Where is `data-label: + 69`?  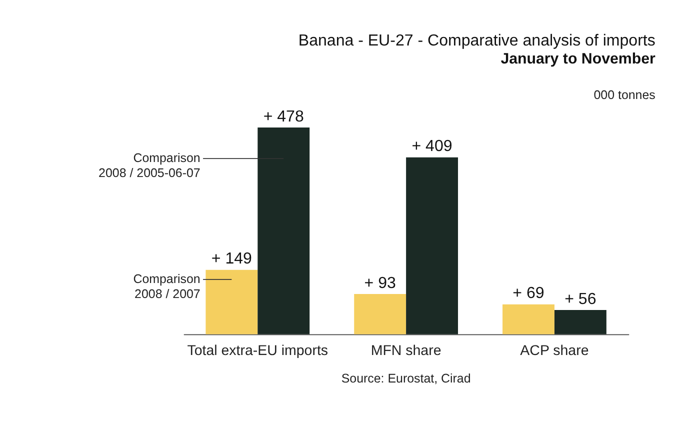 data-label: + 69 is located at coordinates (528, 293).